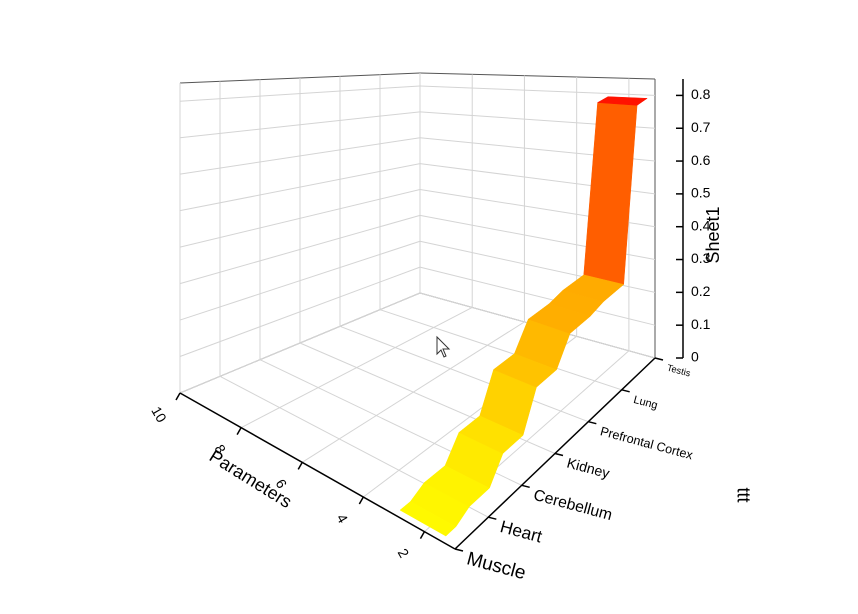  I want to click on y-tick-label: Prefrontal Cortex, so click(647, 443).